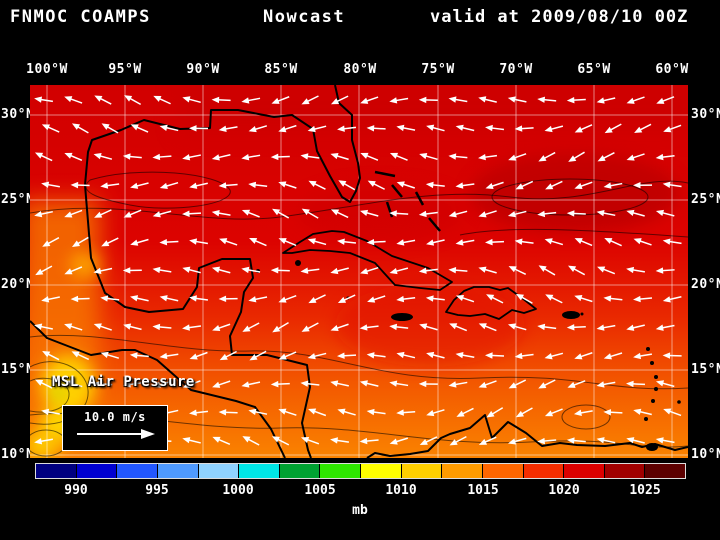  I want to click on colorbar-unit-label: mb, so click(360, 510).